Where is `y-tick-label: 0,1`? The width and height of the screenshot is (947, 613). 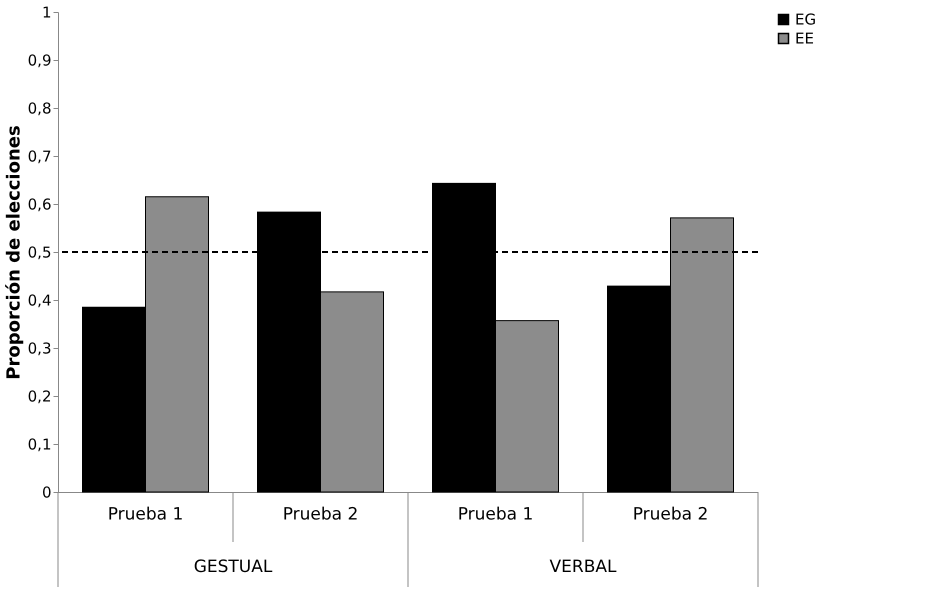 y-tick-label: 0,1 is located at coordinates (40, 445).